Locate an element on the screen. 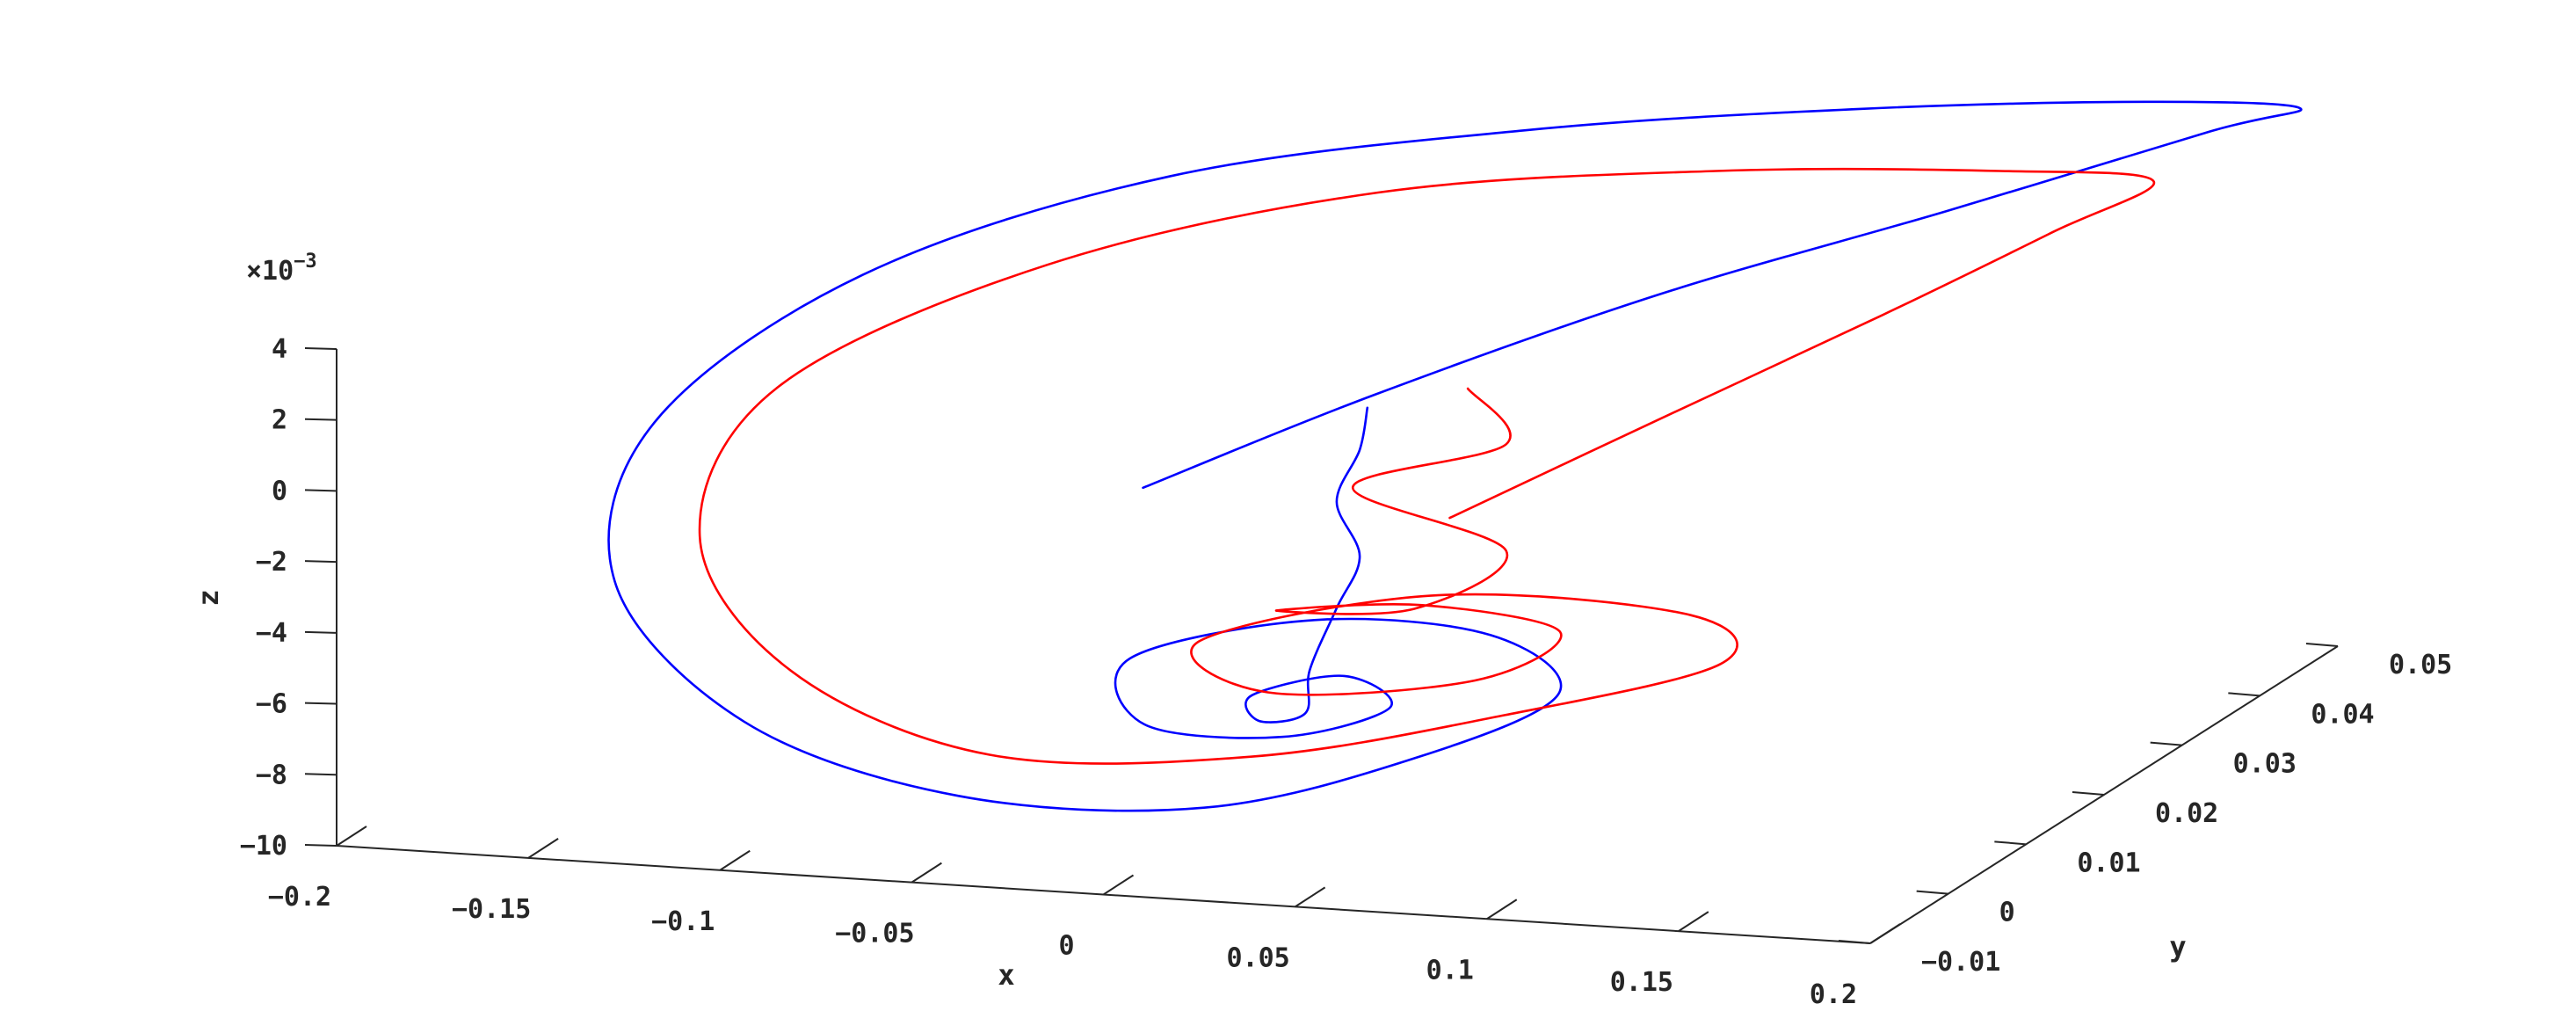 This screenshot has height=1033, width=2576. x-tick-label: 0.2 is located at coordinates (1833, 994).